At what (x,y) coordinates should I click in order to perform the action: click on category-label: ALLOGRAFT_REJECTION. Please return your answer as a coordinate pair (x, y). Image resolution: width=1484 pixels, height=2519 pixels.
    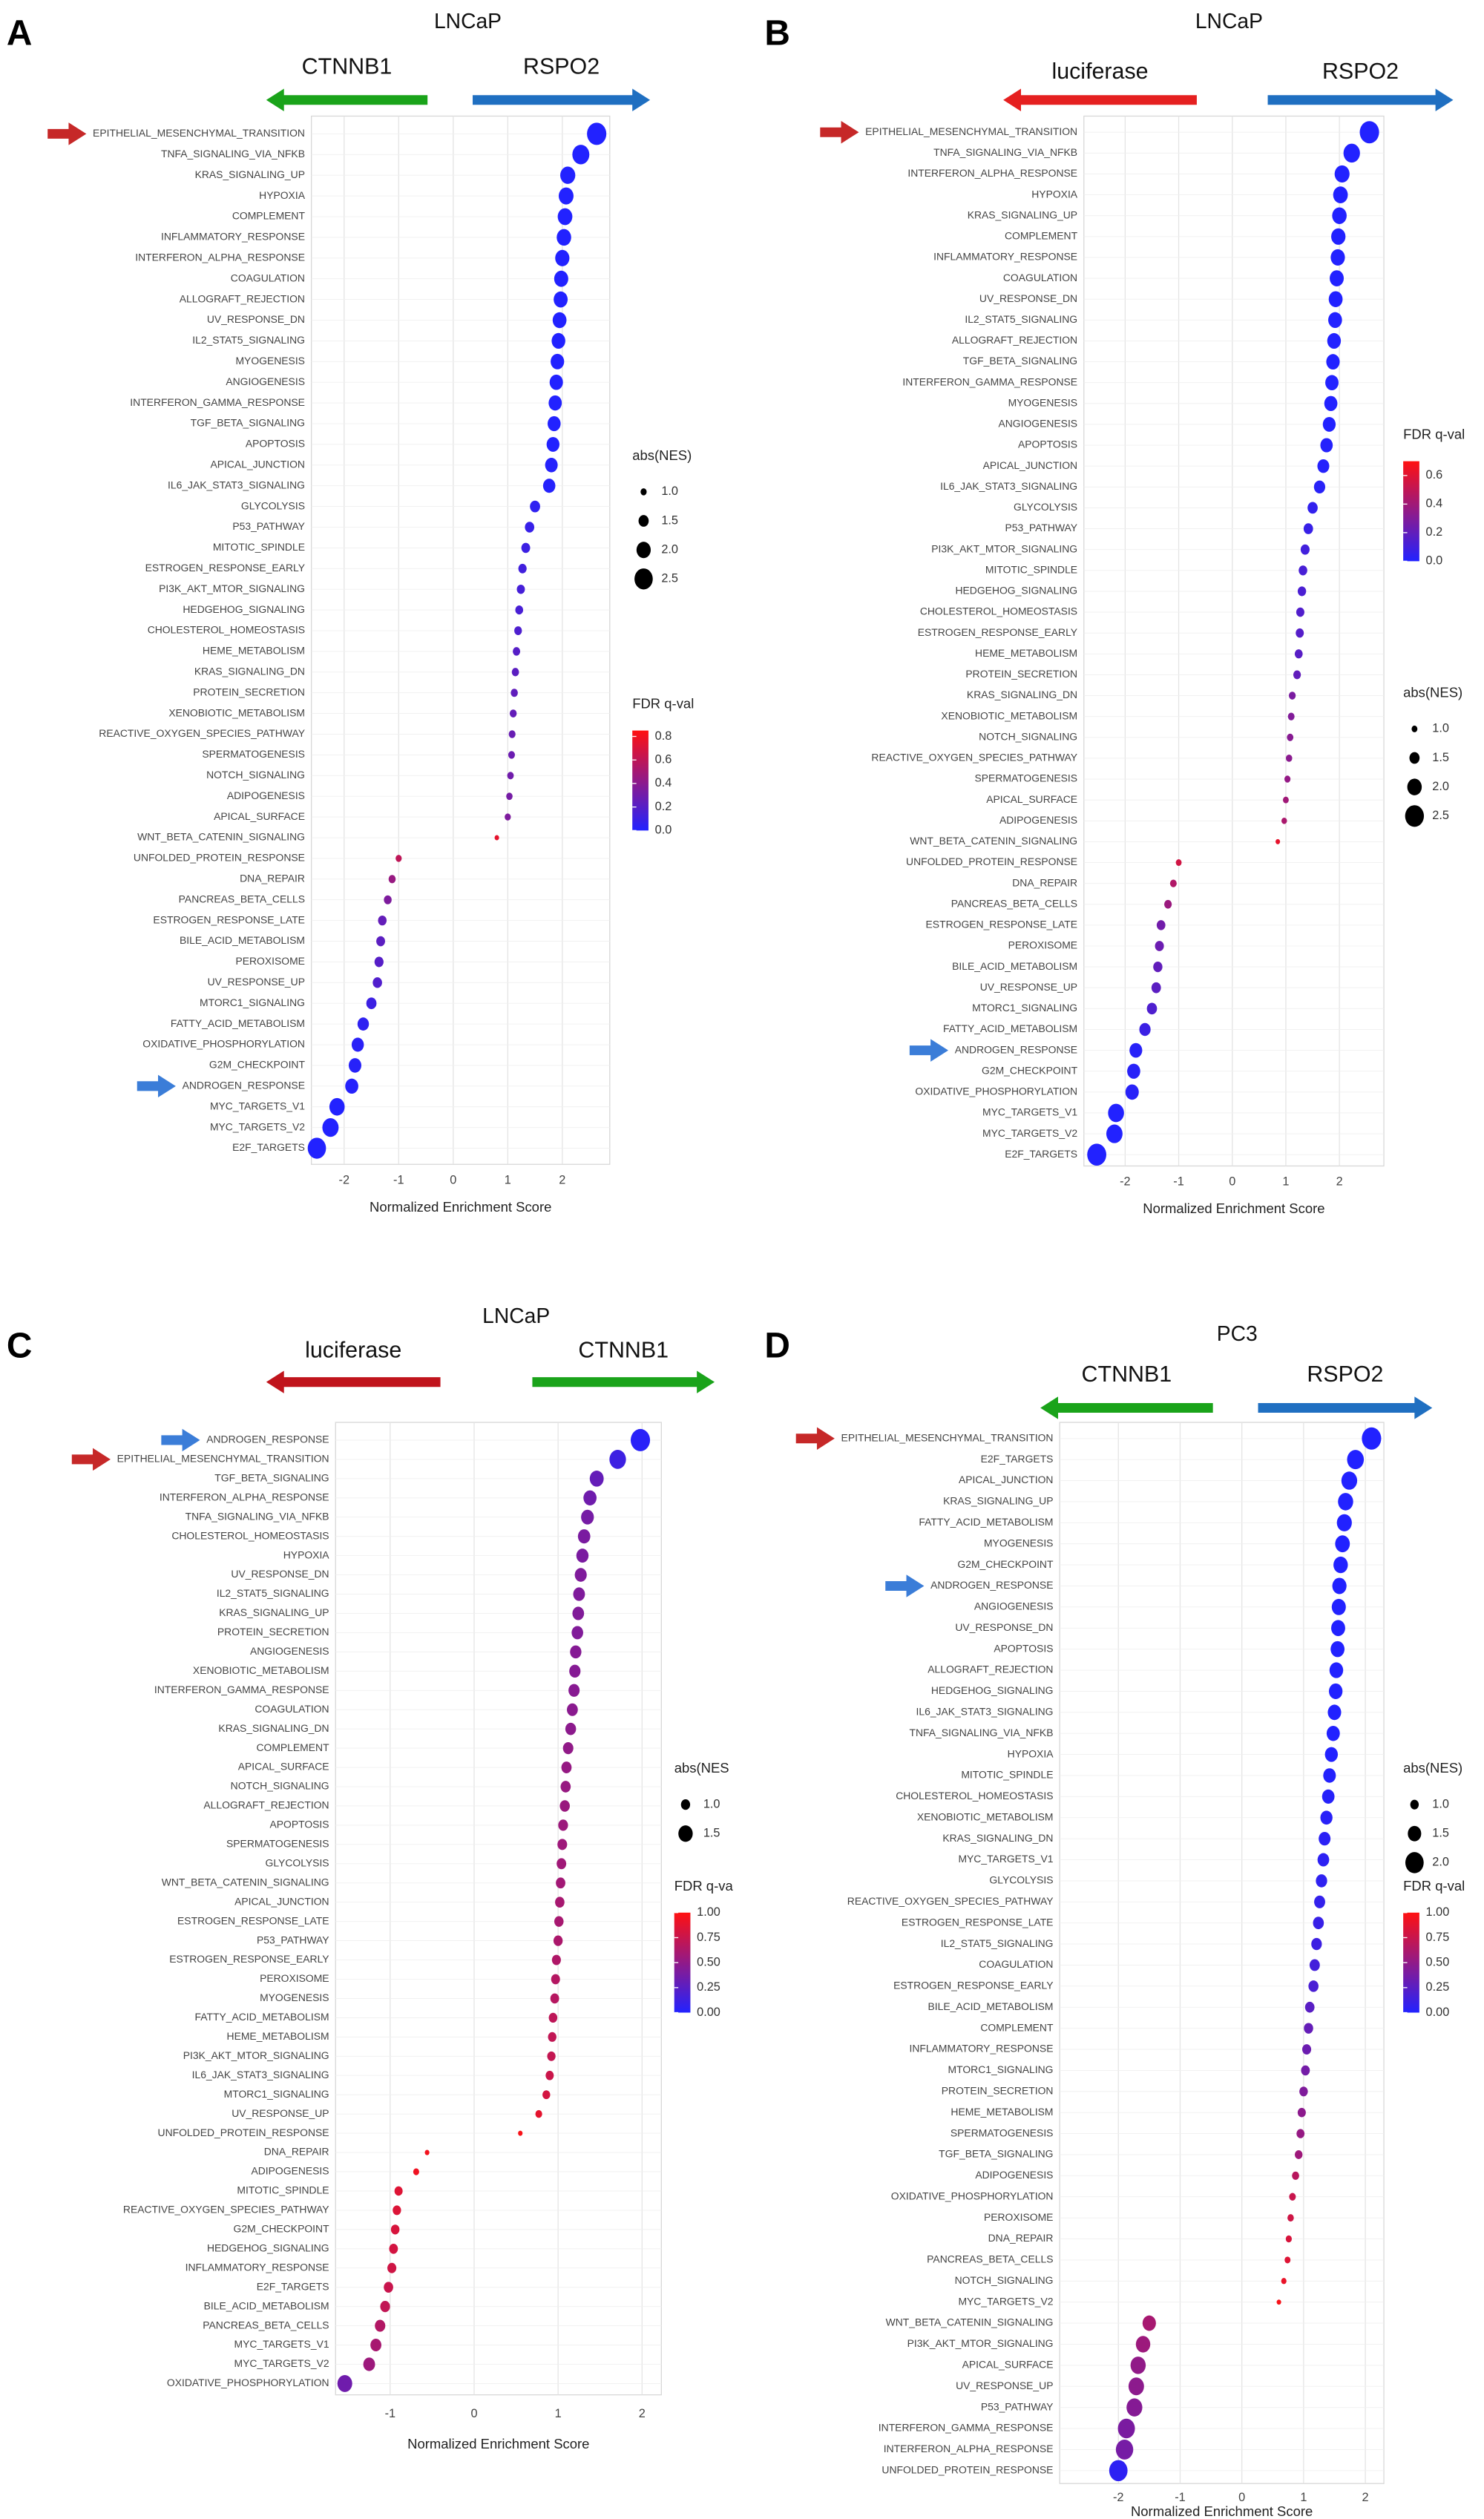
    Looking at the image, I should click on (990, 1670).